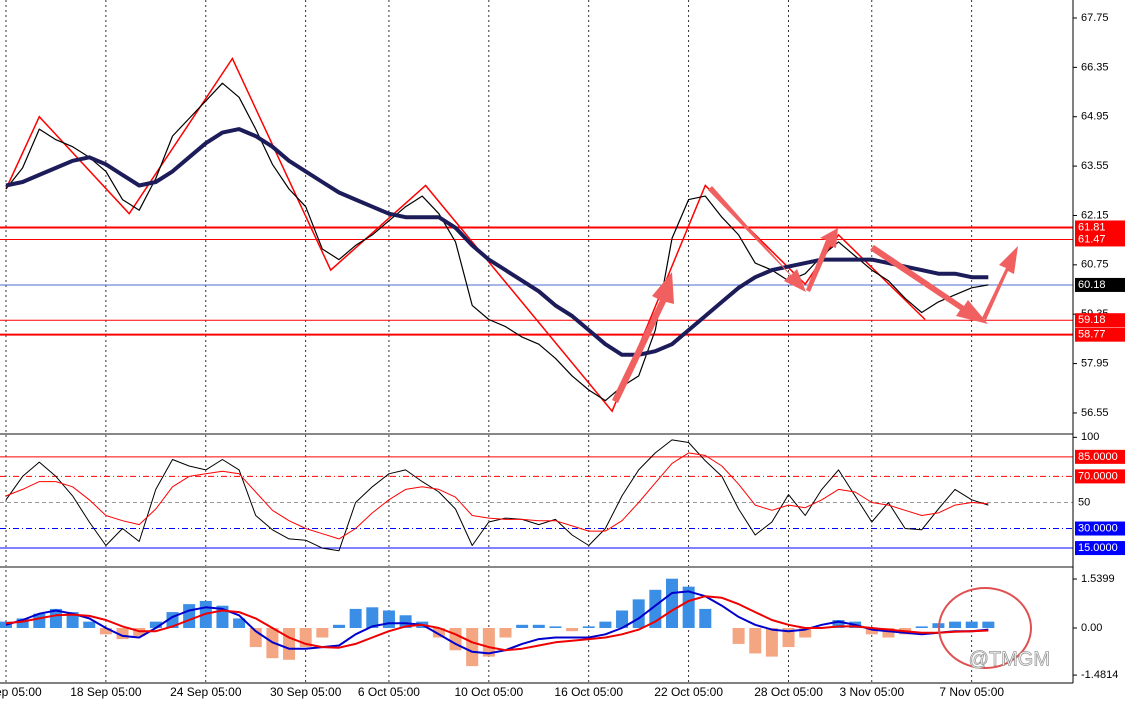 This screenshot has width=1125, height=701. I want to click on level-label: 59.18, so click(1092, 320).